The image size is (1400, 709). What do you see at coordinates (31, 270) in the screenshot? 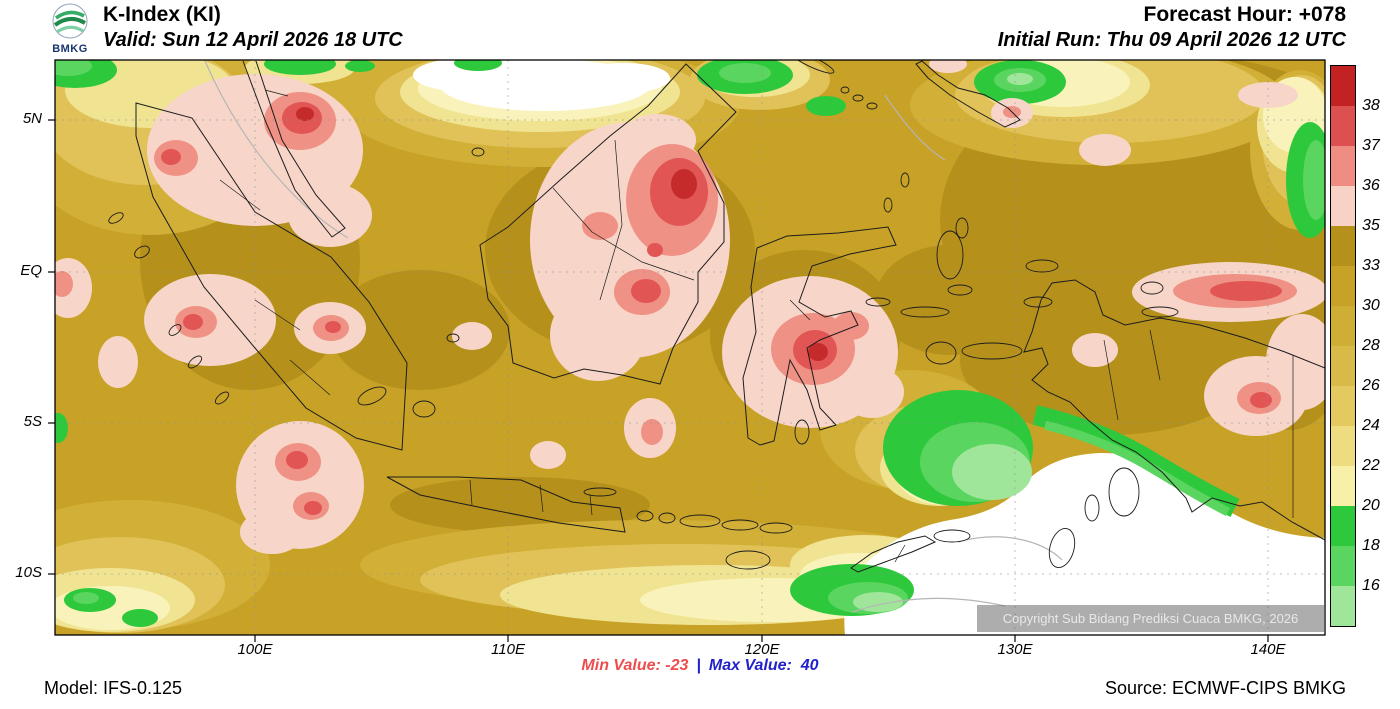
I see `y-axis-tick-label: EQ` at bounding box center [31, 270].